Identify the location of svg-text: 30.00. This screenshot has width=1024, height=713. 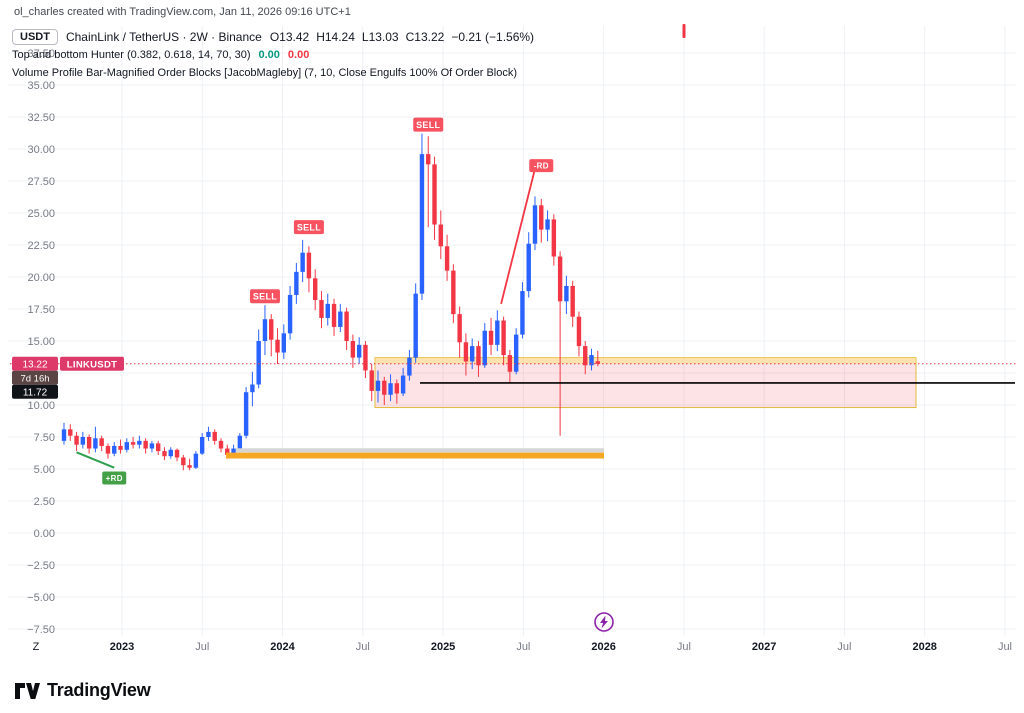
(41, 150).